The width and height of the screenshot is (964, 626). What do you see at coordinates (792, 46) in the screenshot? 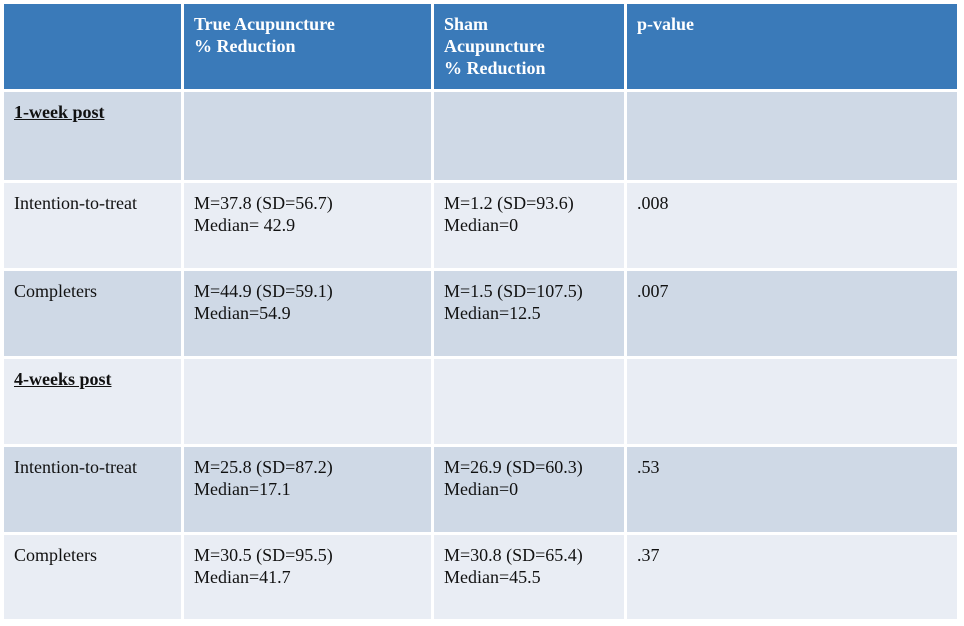
I see `header-cell: p-value` at bounding box center [792, 46].